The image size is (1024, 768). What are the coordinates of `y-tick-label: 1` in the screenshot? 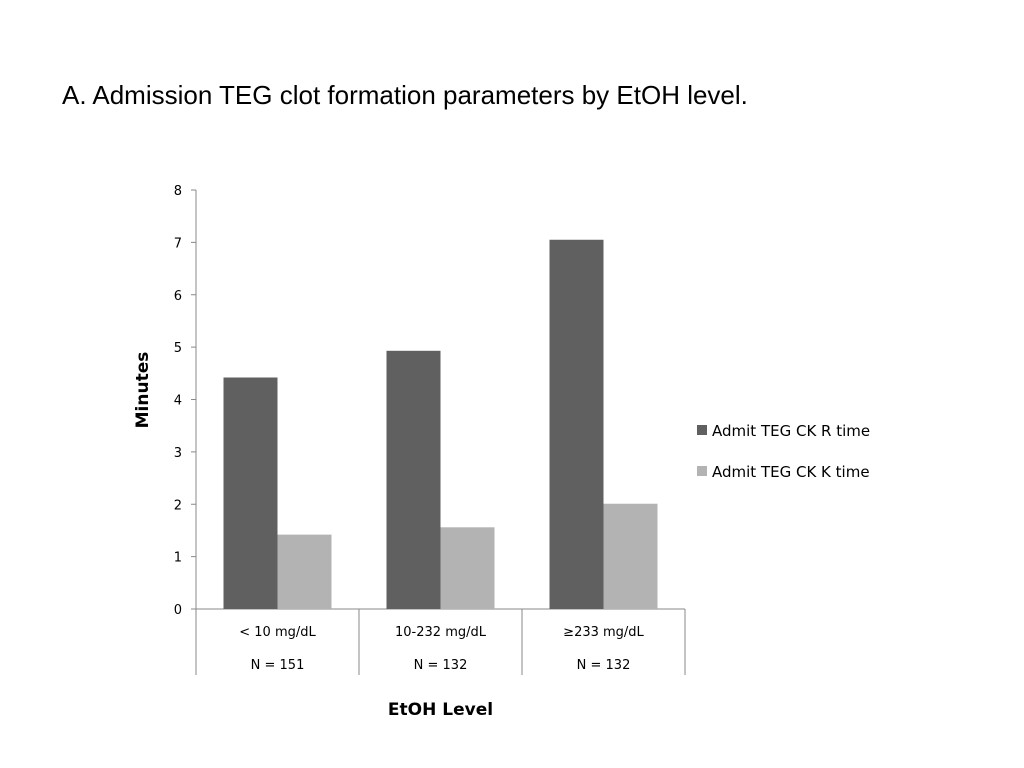 It's located at (178, 558).